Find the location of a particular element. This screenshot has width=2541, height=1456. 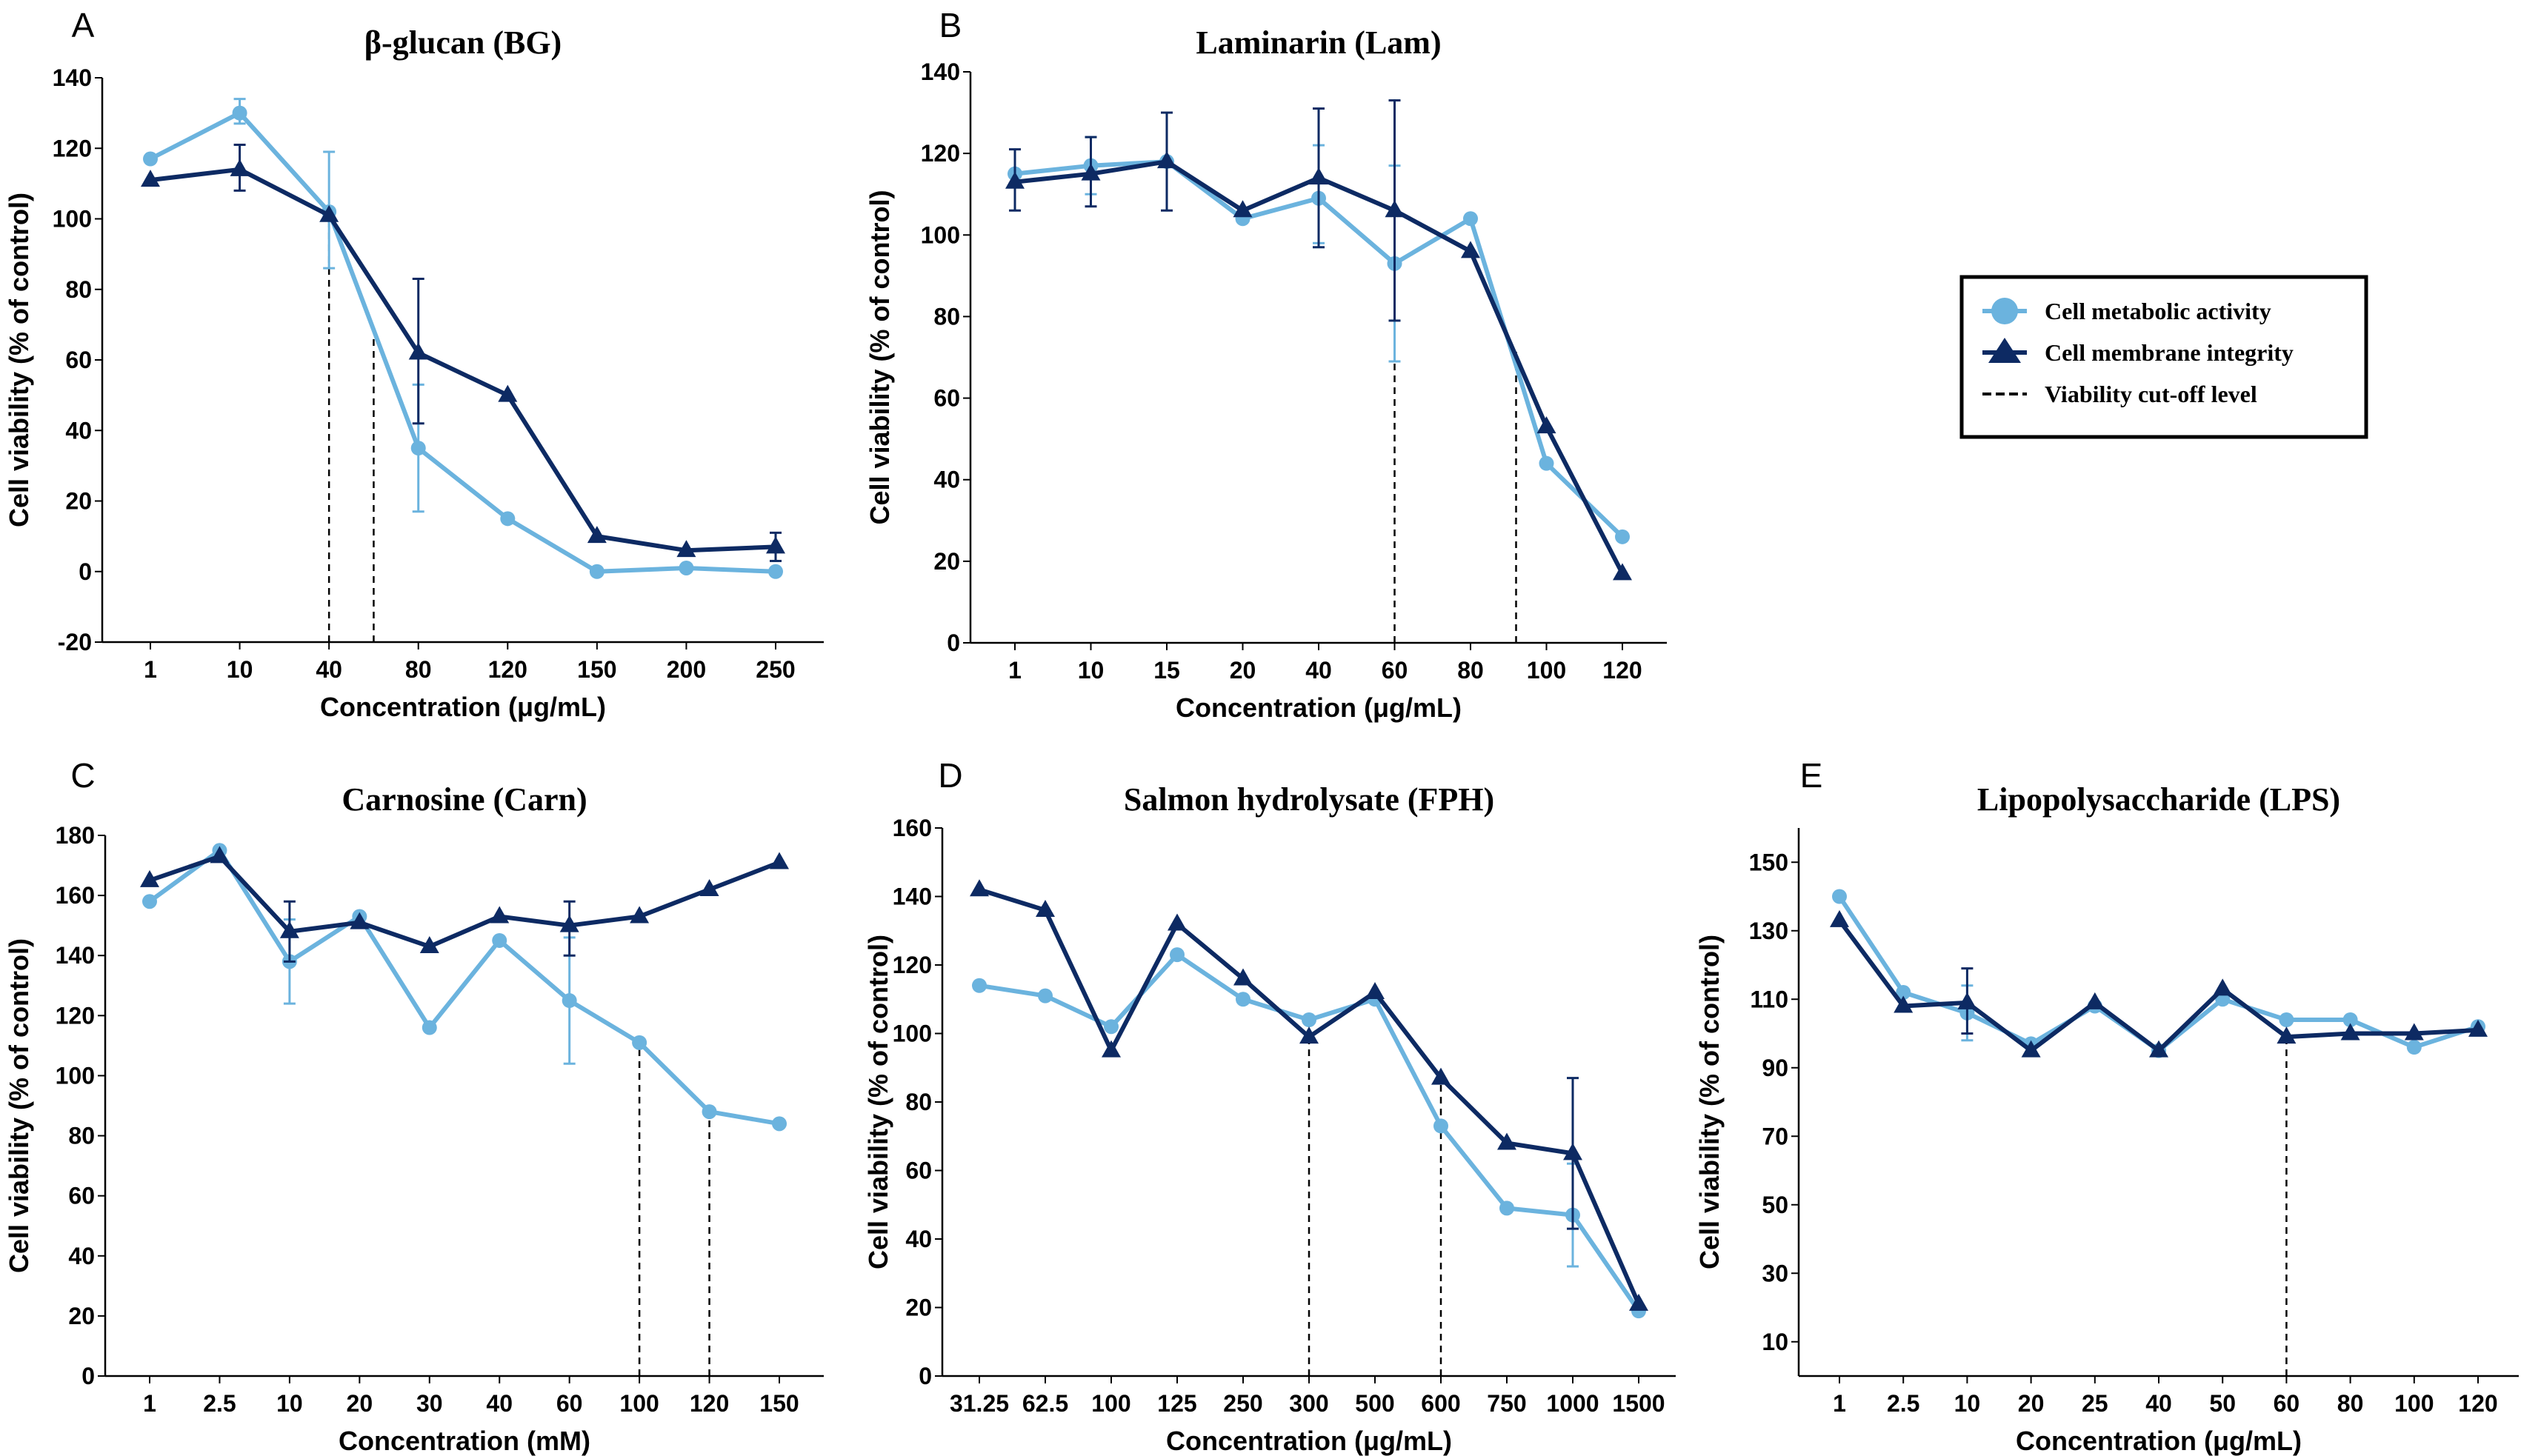

x-tick-label: 1500 is located at coordinates (1638, 1403).